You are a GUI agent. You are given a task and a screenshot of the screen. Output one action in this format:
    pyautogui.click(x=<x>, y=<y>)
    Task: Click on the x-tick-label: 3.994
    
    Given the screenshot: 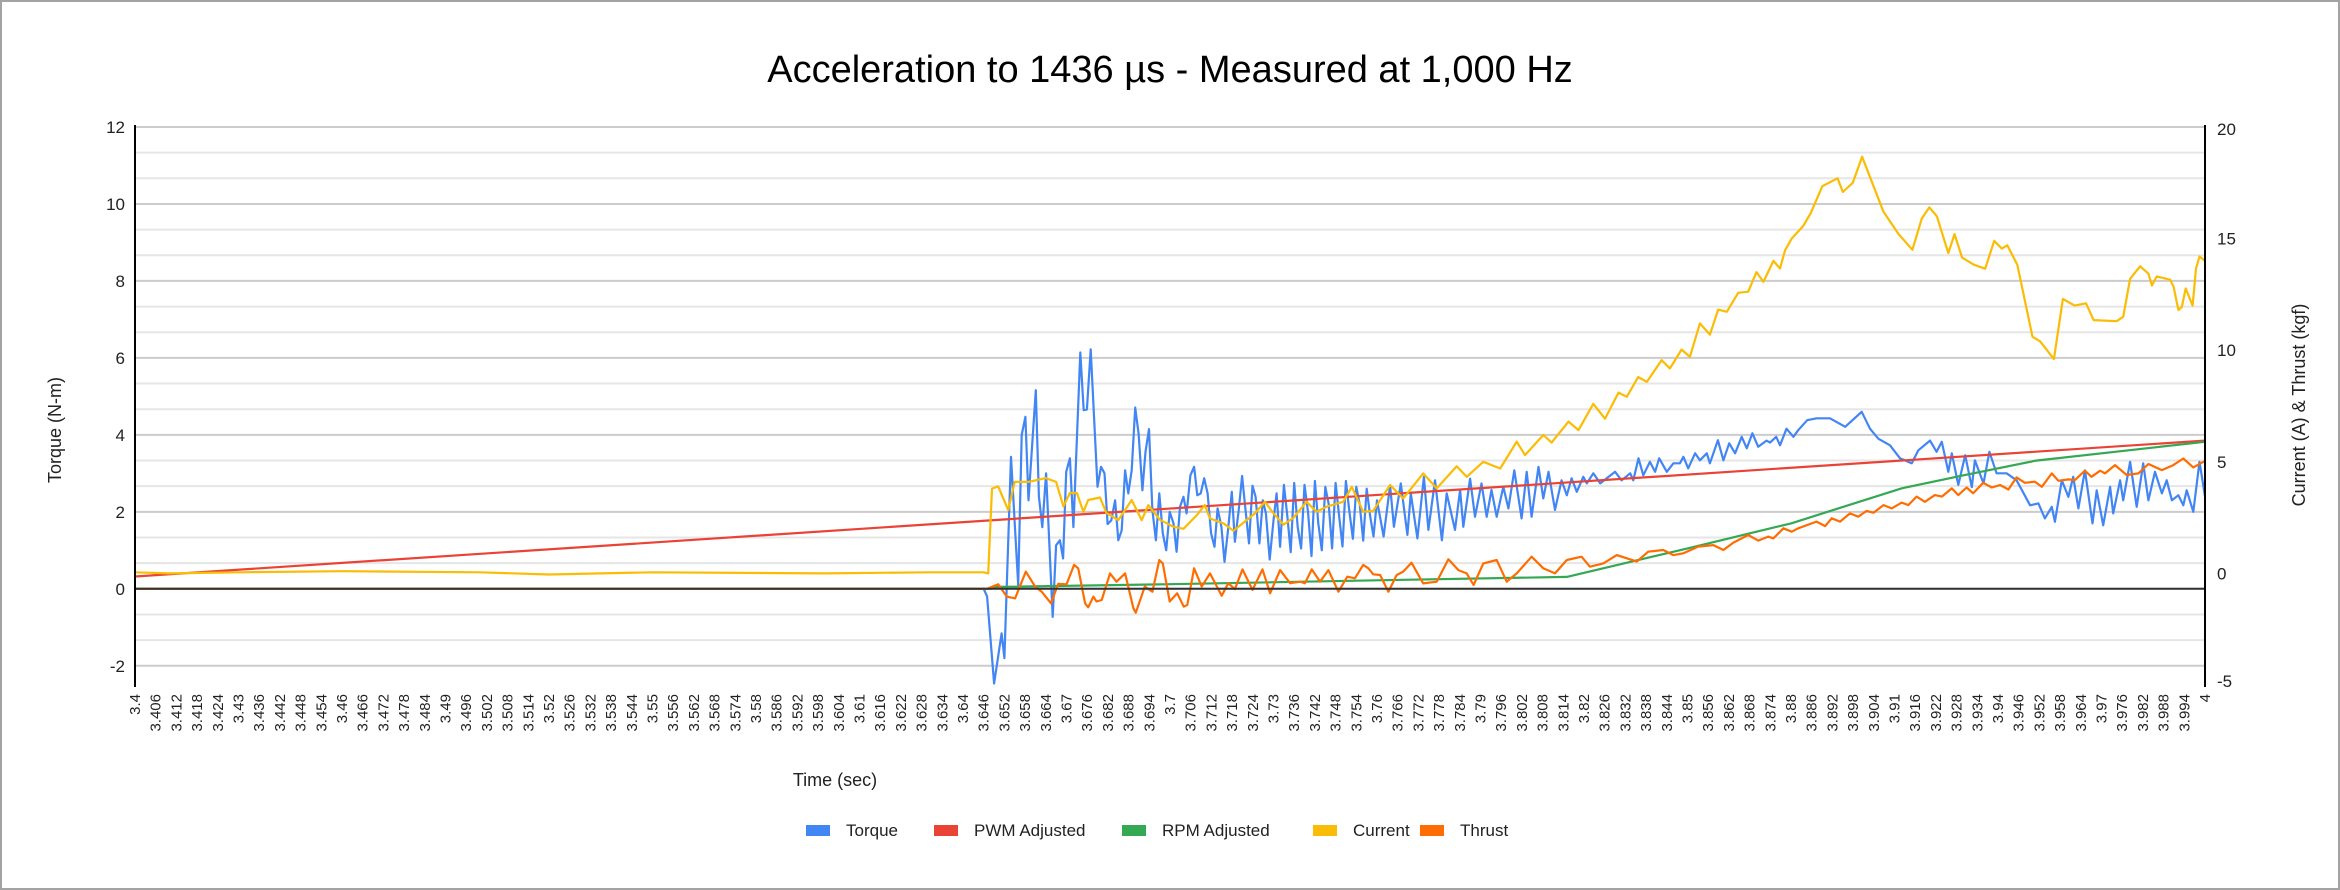 What is the action you would take?
    pyautogui.click(x=2184, y=713)
    